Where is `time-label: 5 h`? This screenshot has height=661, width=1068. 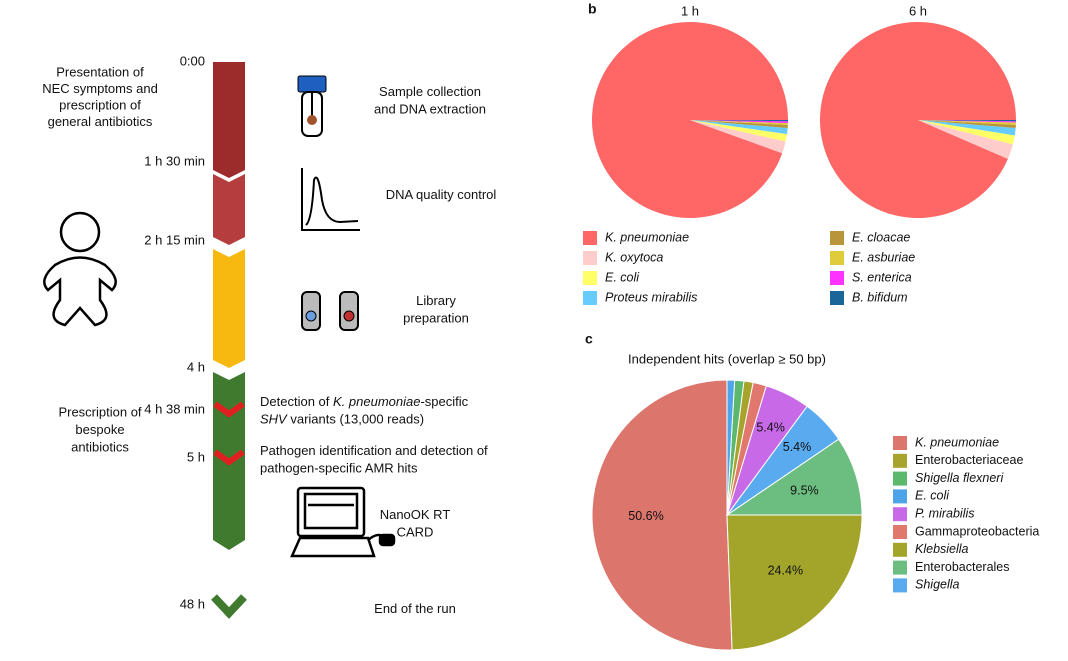 time-label: 5 h is located at coordinates (196, 456).